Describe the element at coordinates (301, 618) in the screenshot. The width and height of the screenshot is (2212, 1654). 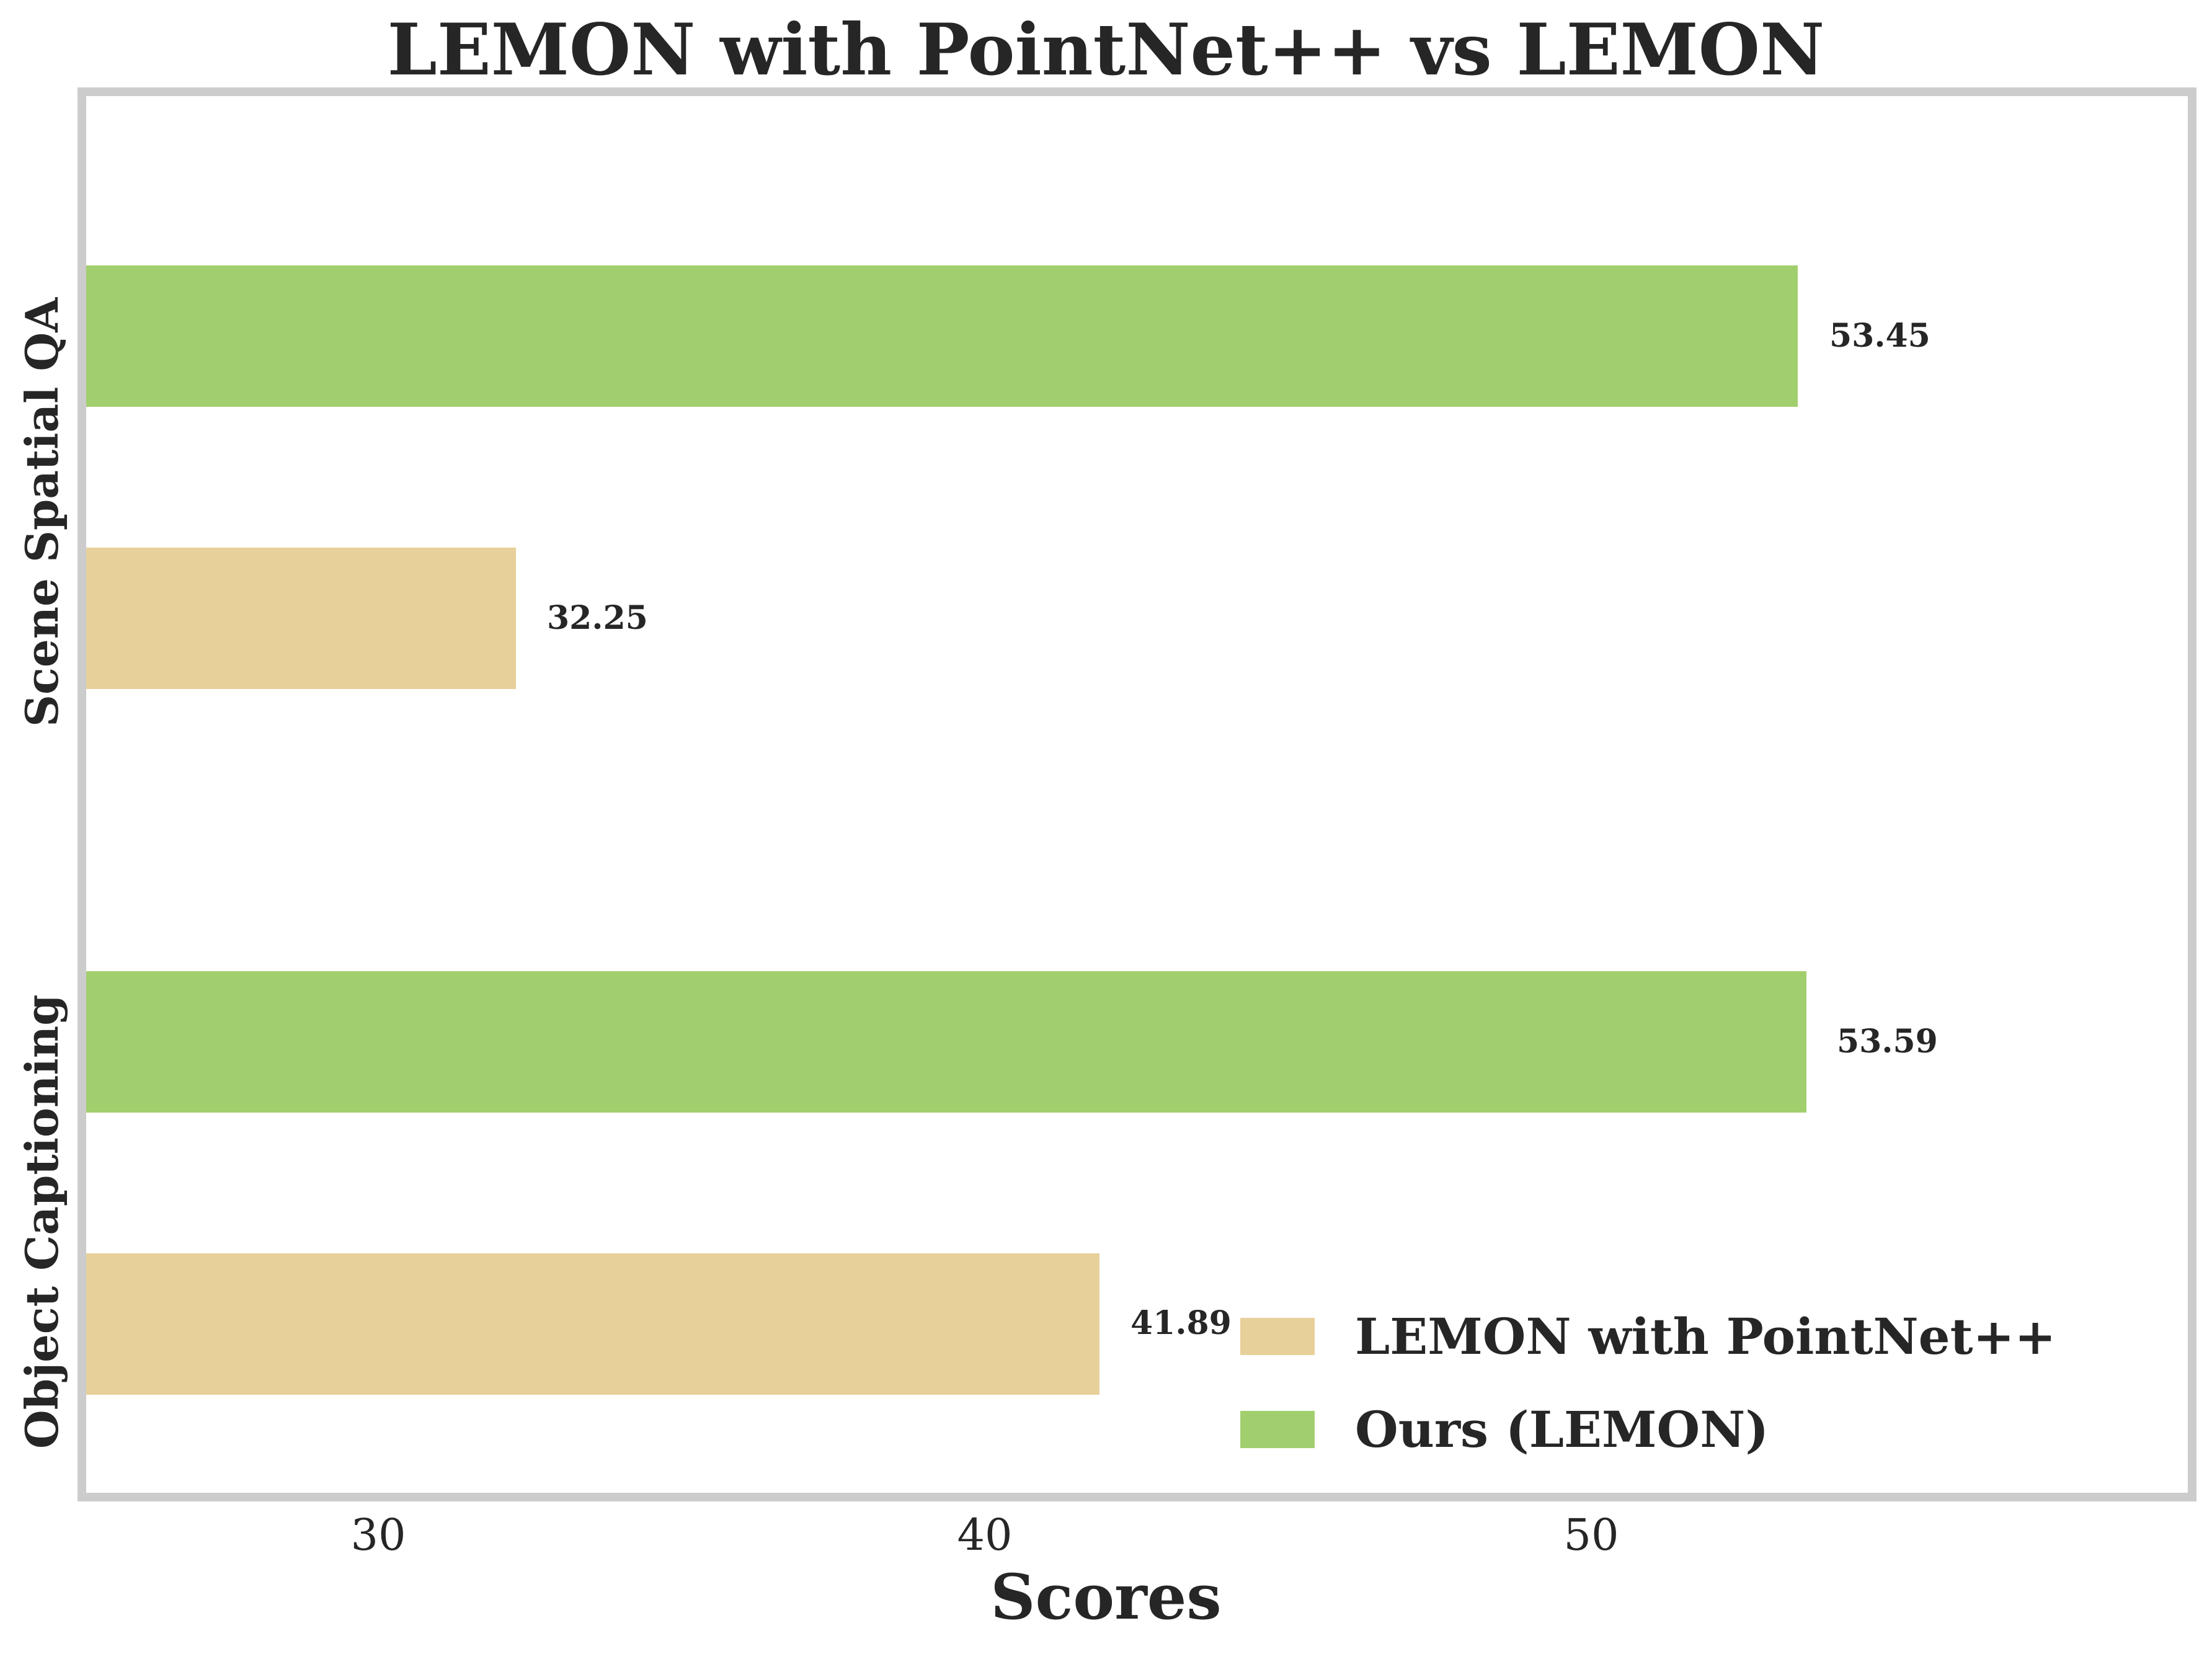
I see `bar-scene-spatial-qa-pointnet` at that location.